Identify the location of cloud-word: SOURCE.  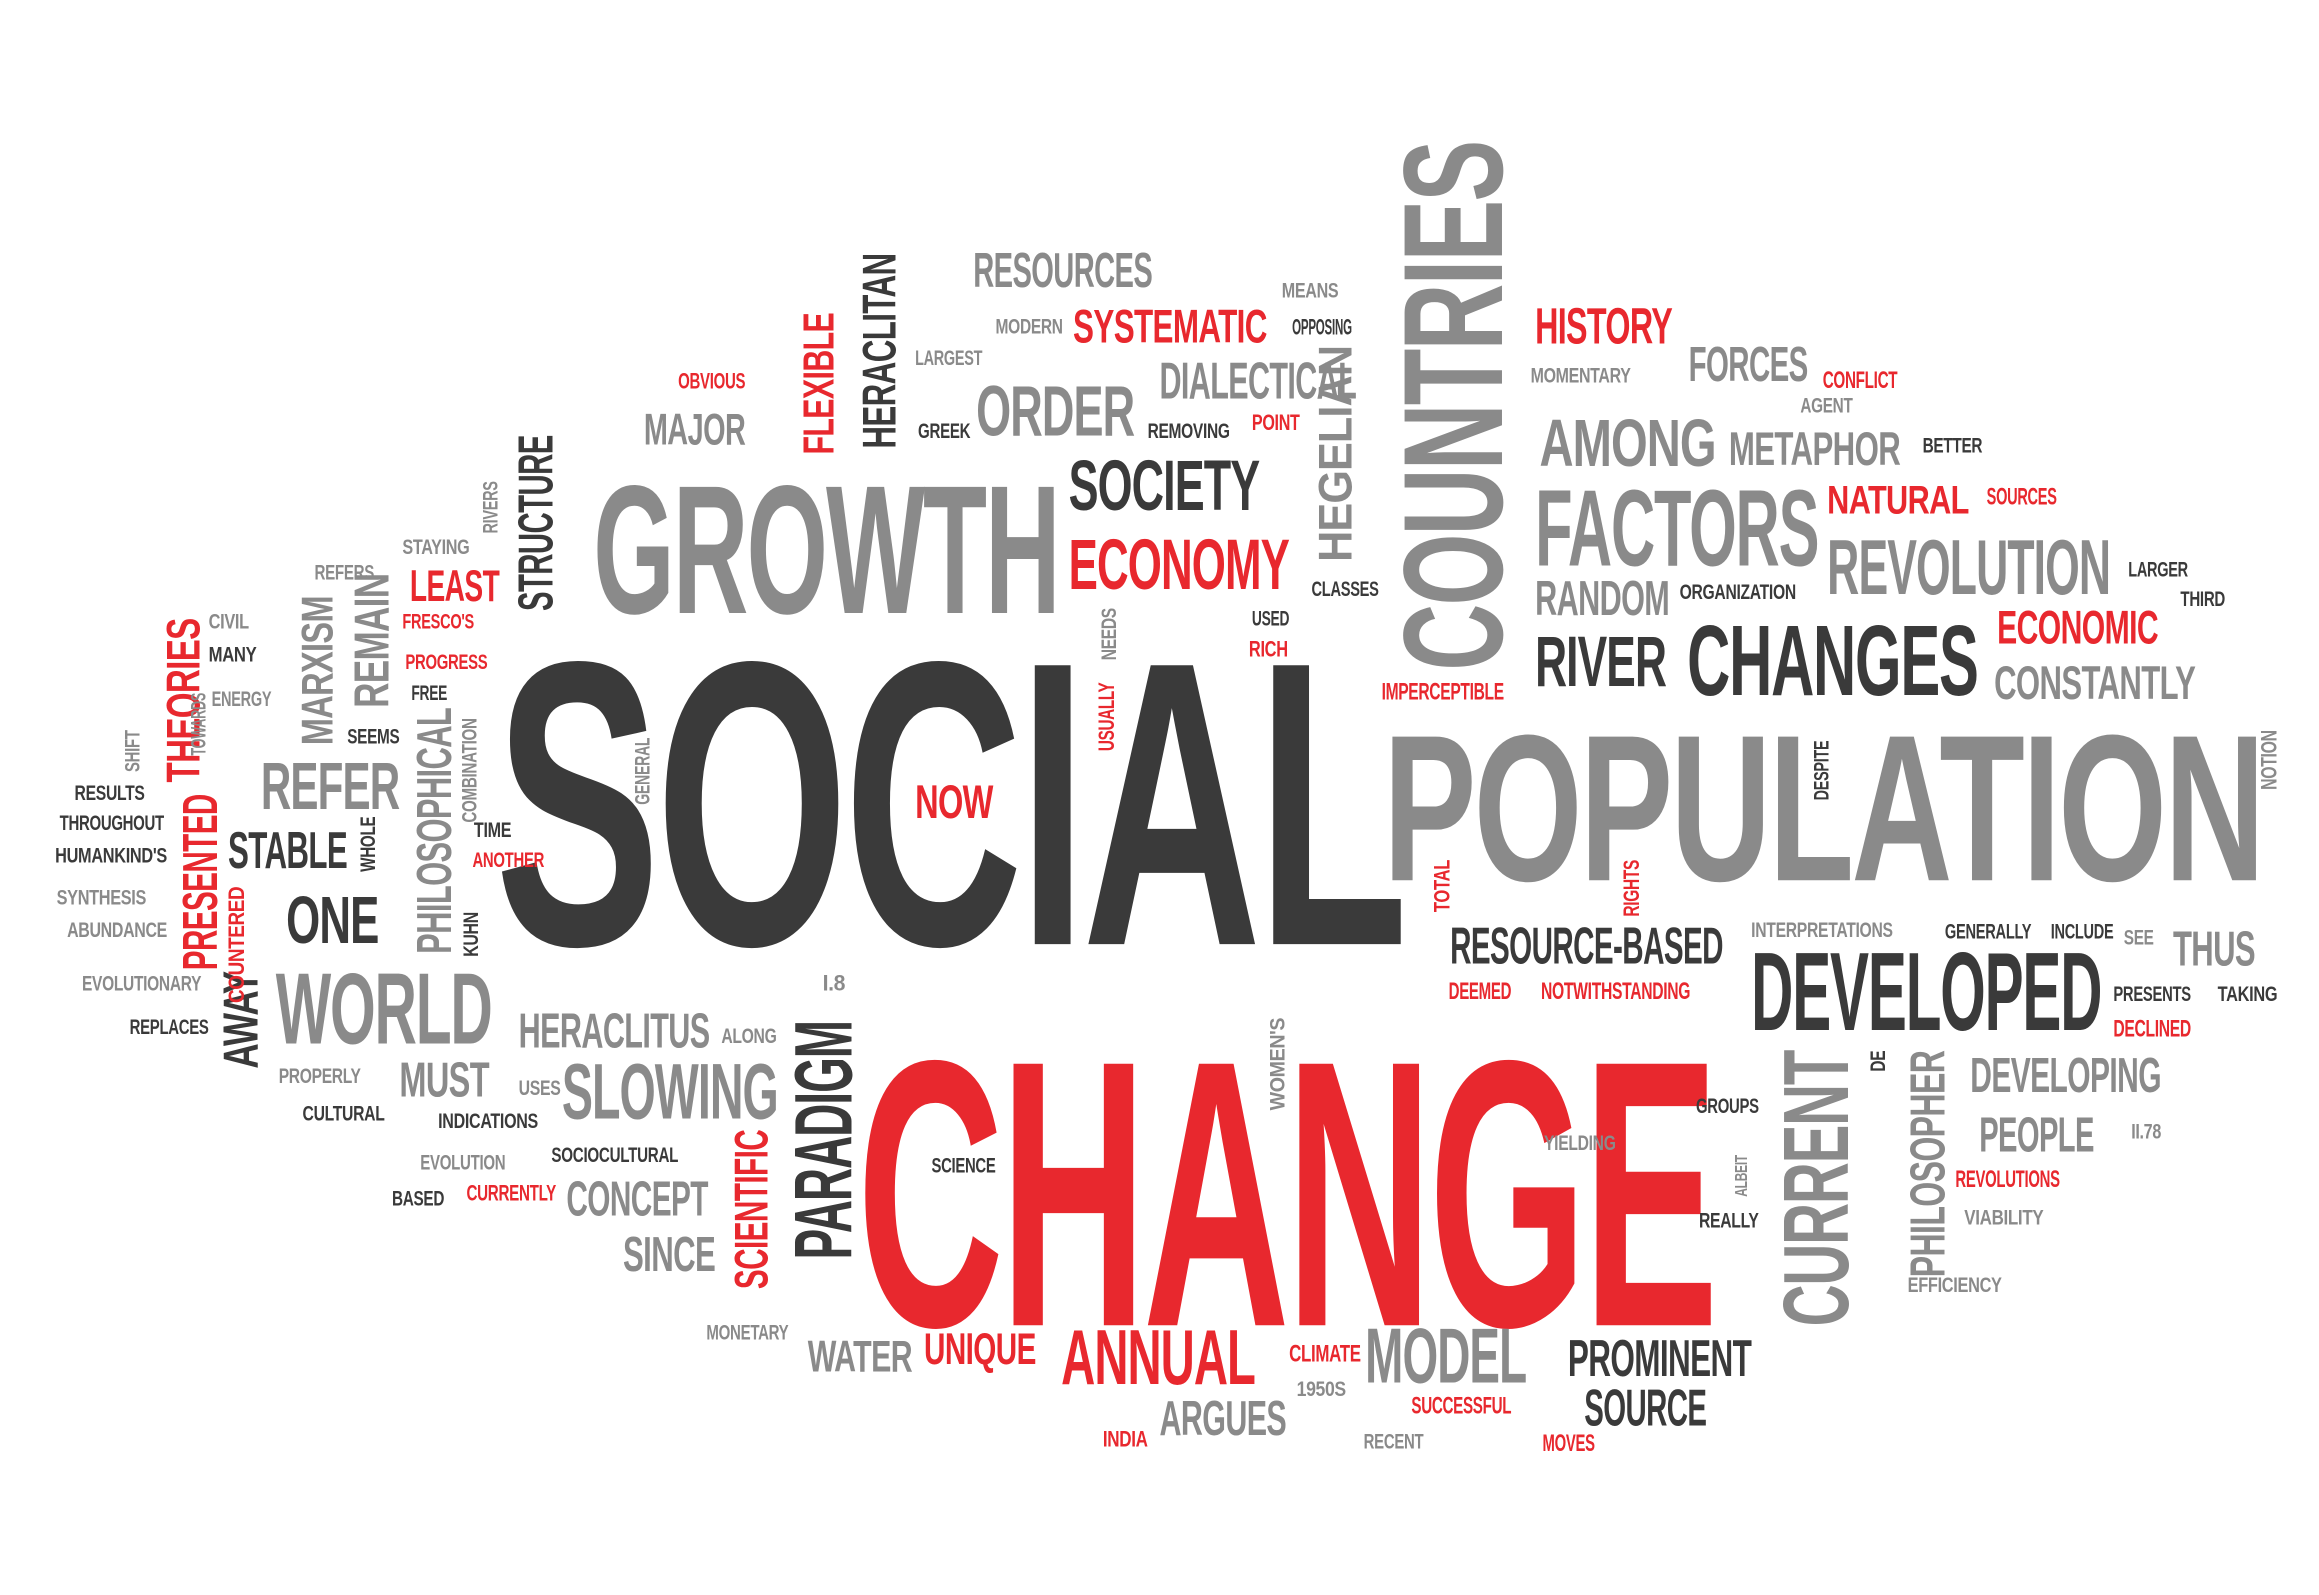
(1645, 1407).